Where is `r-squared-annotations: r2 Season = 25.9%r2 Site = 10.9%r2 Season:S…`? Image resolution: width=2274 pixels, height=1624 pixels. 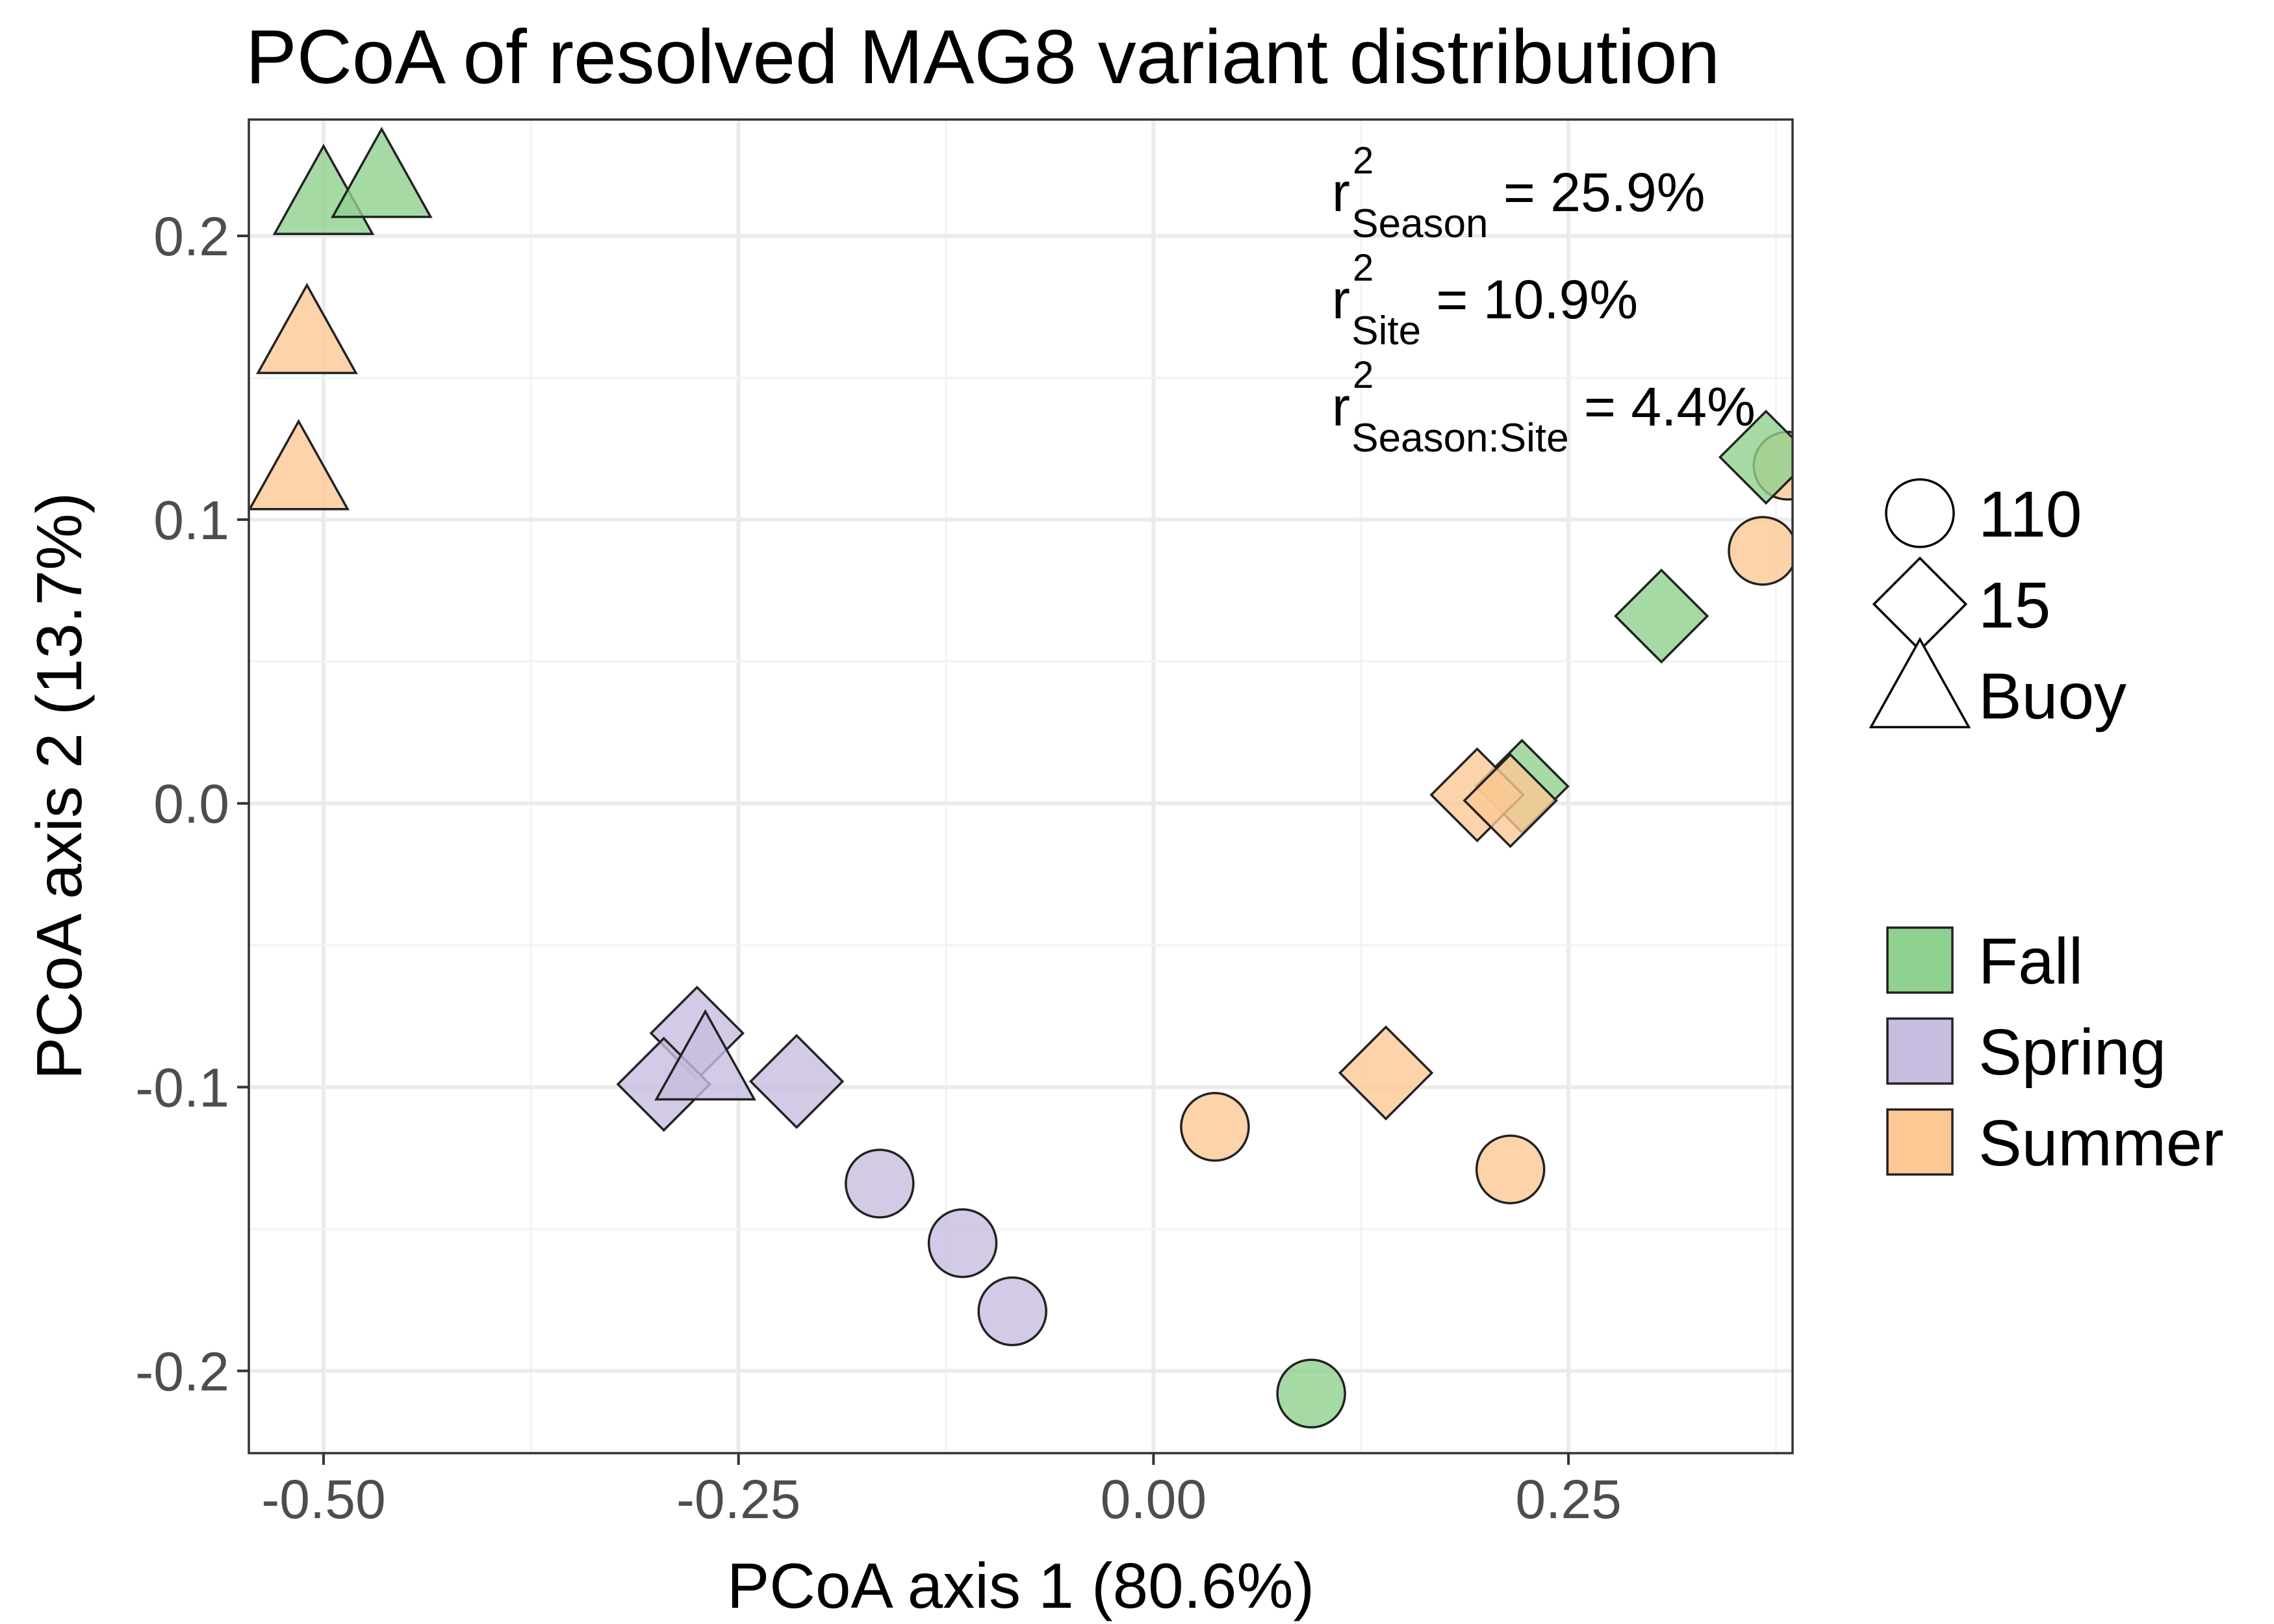 r-squared-annotations: r2 Season = 25.9%r2 Site = 10.9%r2 Season:S… is located at coordinates (1544, 300).